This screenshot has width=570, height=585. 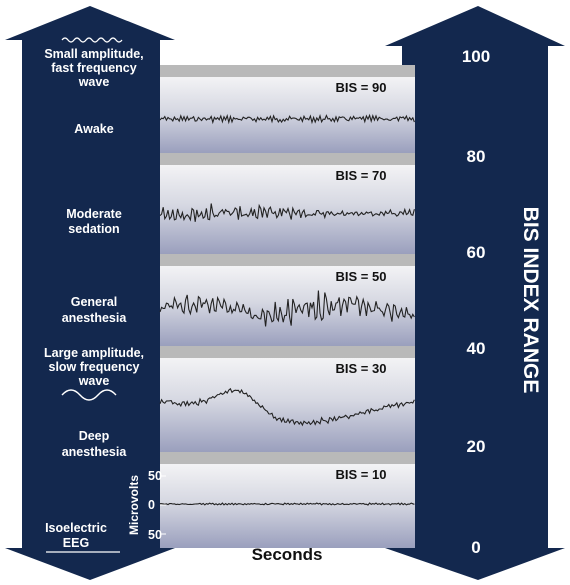 What do you see at coordinates (76, 528) in the screenshot?
I see `state-isoelectric-line-1: Isoelectric` at bounding box center [76, 528].